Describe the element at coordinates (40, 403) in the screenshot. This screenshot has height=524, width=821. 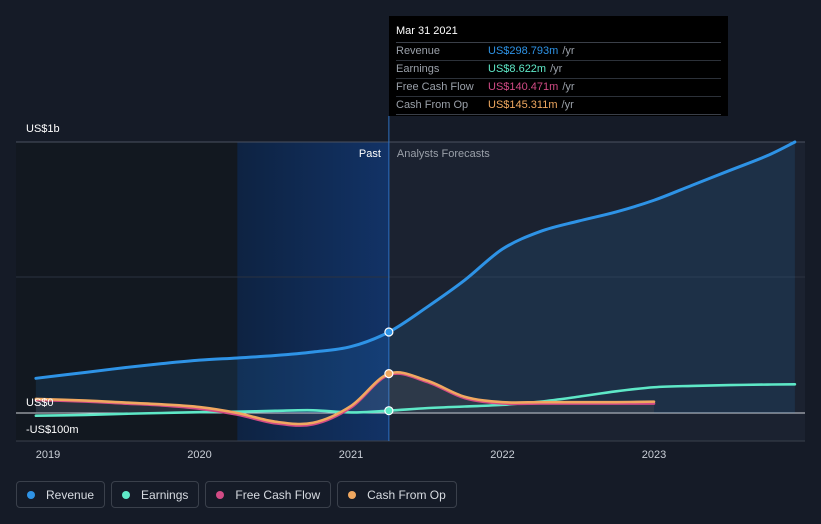
I see `y-tick-label: US$0` at that location.